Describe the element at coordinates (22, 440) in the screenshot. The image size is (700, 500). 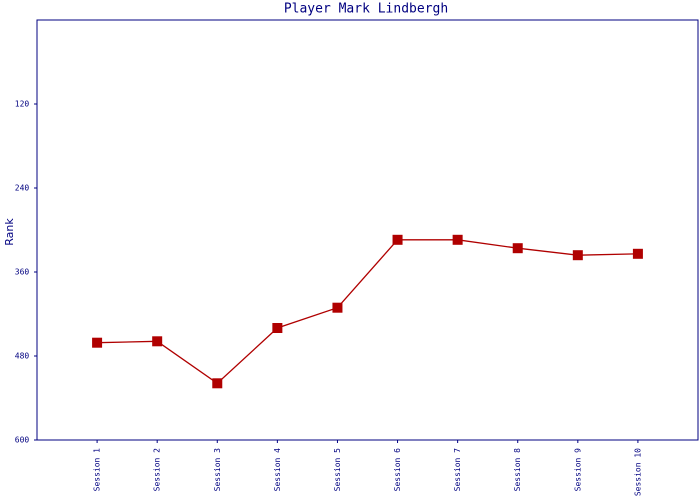
I see `y-tick-label: 600` at that location.